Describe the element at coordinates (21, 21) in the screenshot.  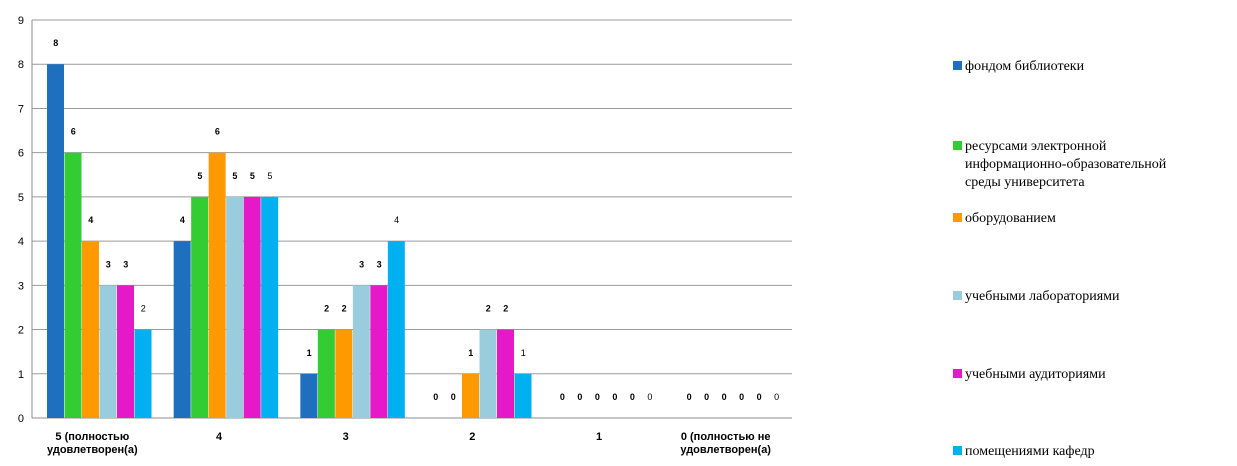
I see `y-tick-label: 9` at that location.